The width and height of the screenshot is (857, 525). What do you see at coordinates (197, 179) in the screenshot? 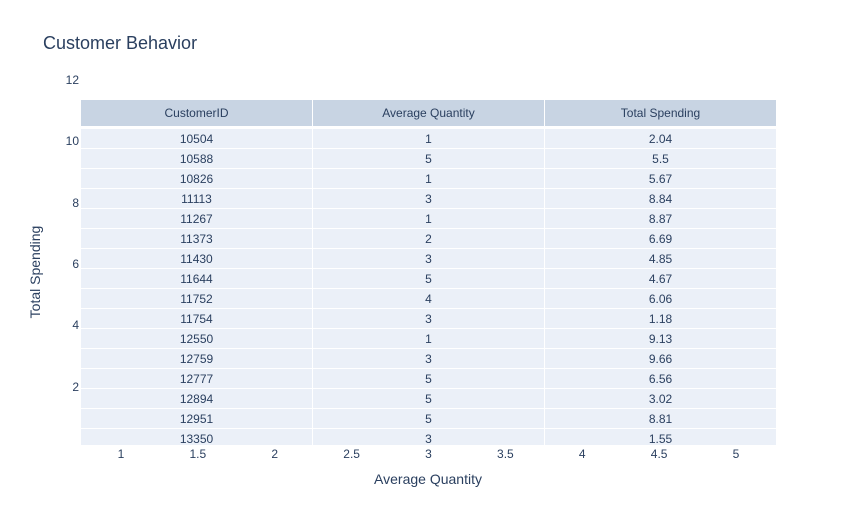
I see `table-cell: 10826` at bounding box center [197, 179].